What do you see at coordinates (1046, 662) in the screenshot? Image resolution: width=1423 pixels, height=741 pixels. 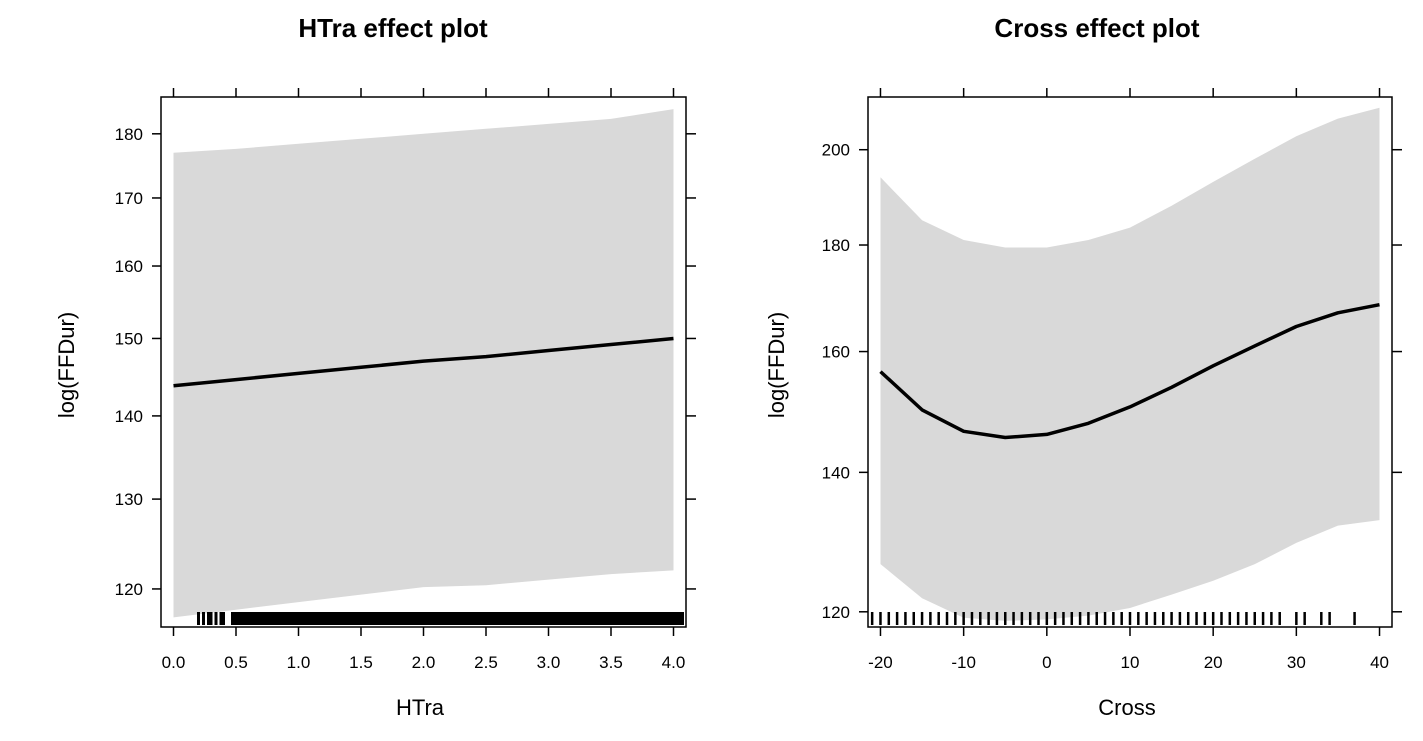 I see `cross-x-tick-label: 0` at bounding box center [1046, 662].